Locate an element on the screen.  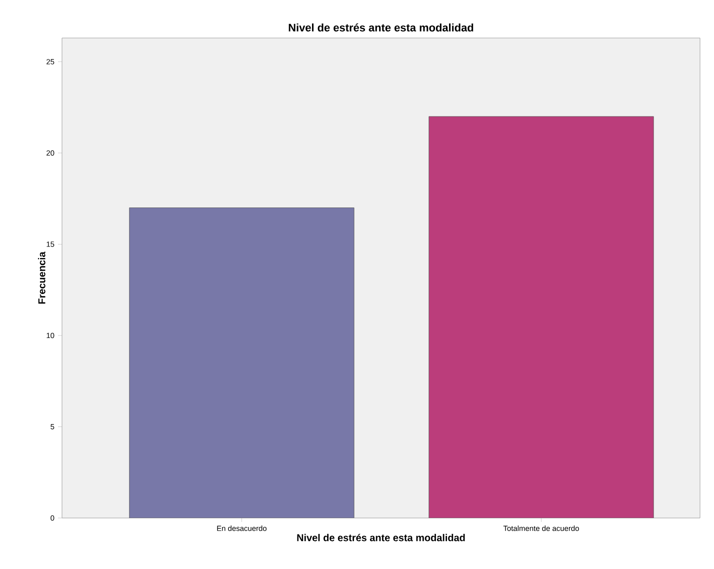
chart-title: Nivel de estrés ante esta modalidad is located at coordinates (381, 27).